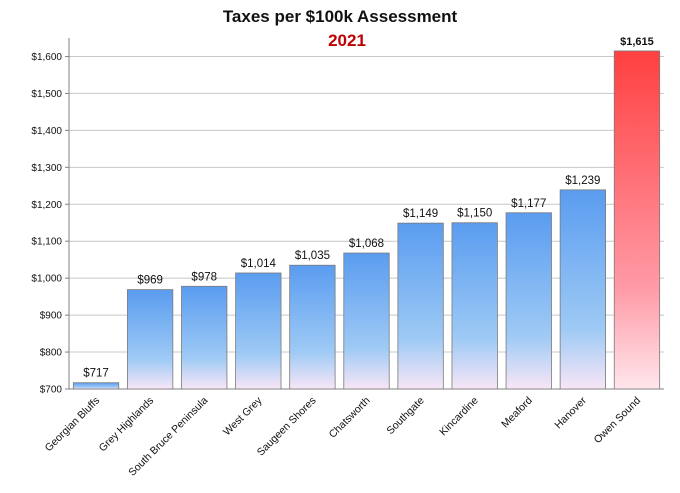 The width and height of the screenshot is (680, 493). Describe the element at coordinates (287, 427) in the screenshot. I see `x-tick-label: Saugeen Shores` at that location.